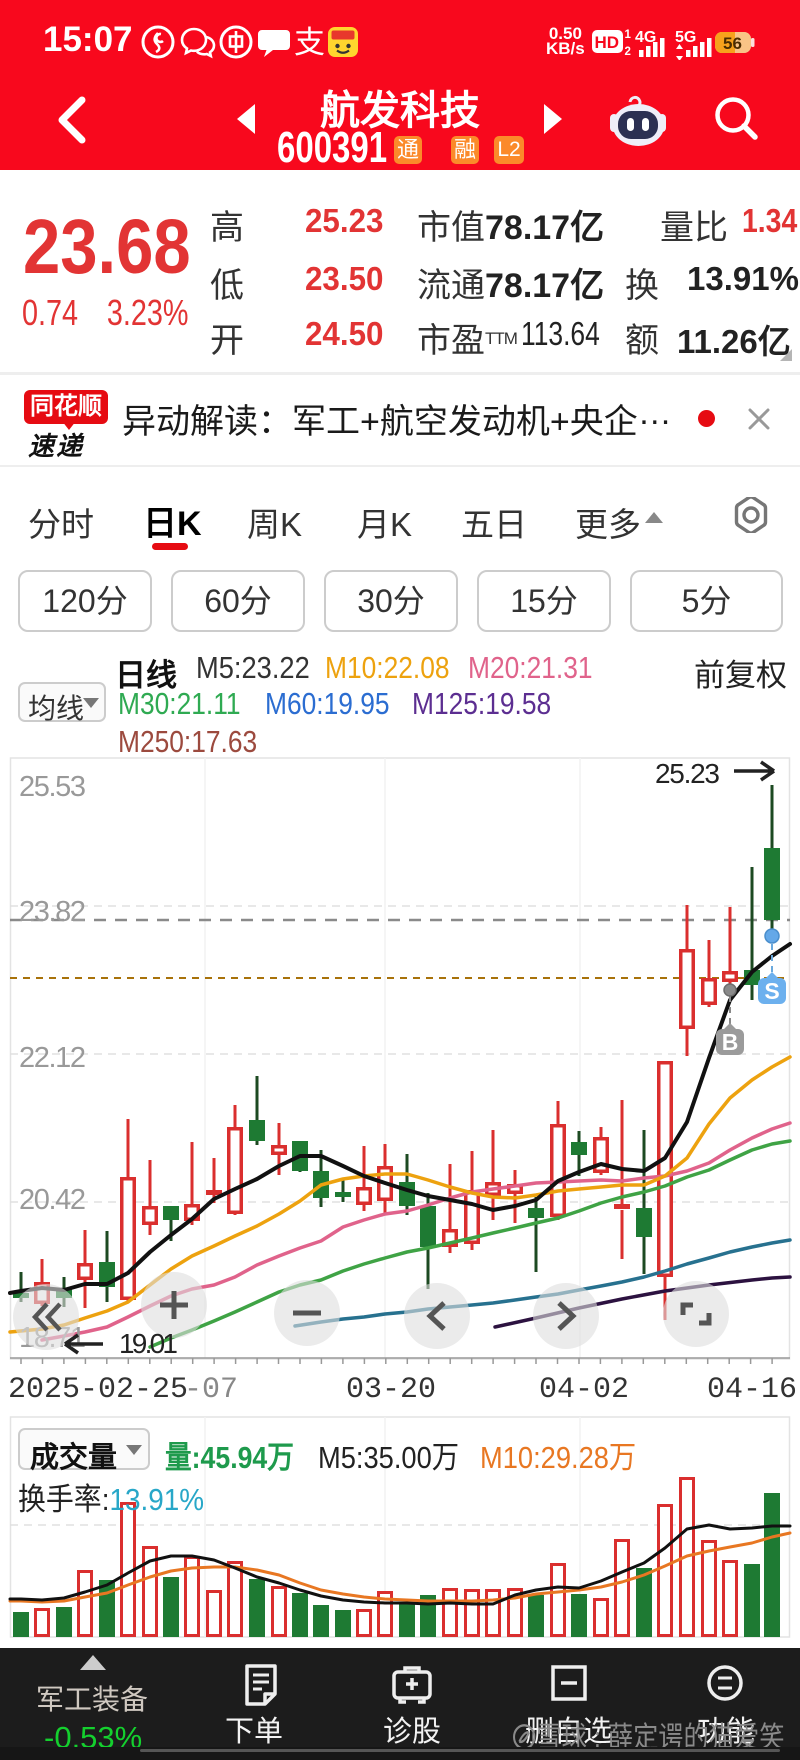 The height and width of the screenshot is (1760, 800). Describe the element at coordinates (52, 912) in the screenshot. I see `svg-text: 23.82` at that location.